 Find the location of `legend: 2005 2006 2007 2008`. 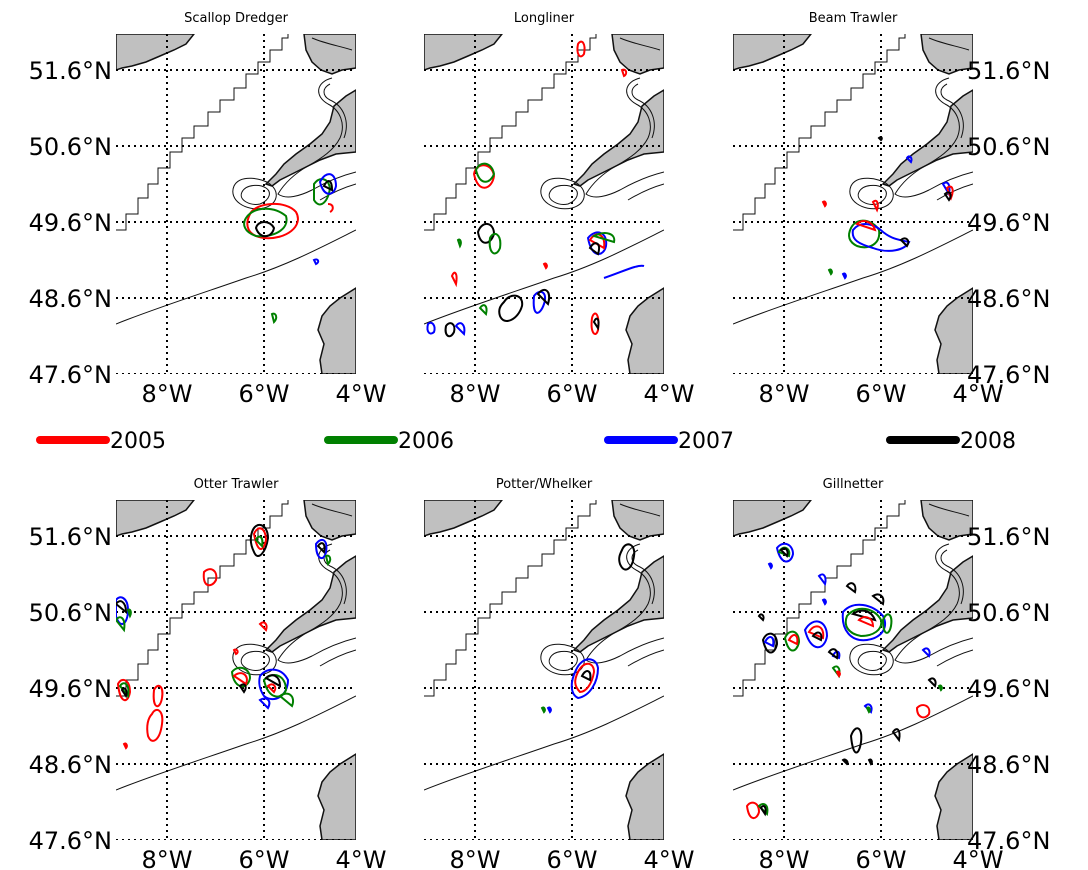

legend: 2005 2006 2007 2008 is located at coordinates (526, 441).